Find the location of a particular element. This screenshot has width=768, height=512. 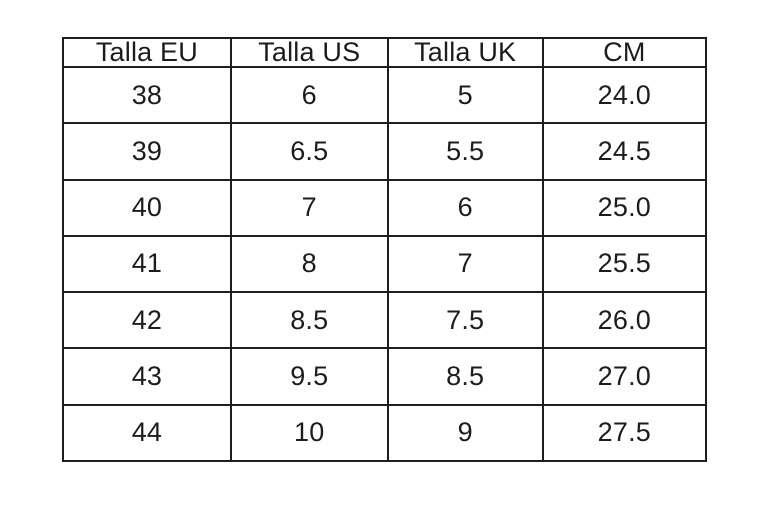

table-row: 39 6.5 5.5 24.5 is located at coordinates (385, 151).